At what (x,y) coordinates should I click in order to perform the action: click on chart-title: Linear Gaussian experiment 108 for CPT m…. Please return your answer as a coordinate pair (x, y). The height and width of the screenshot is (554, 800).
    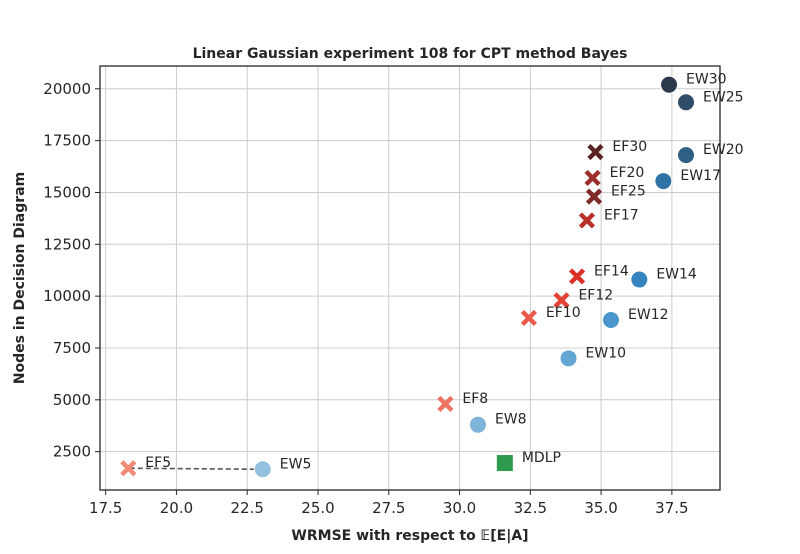
    Looking at the image, I should click on (410, 54).